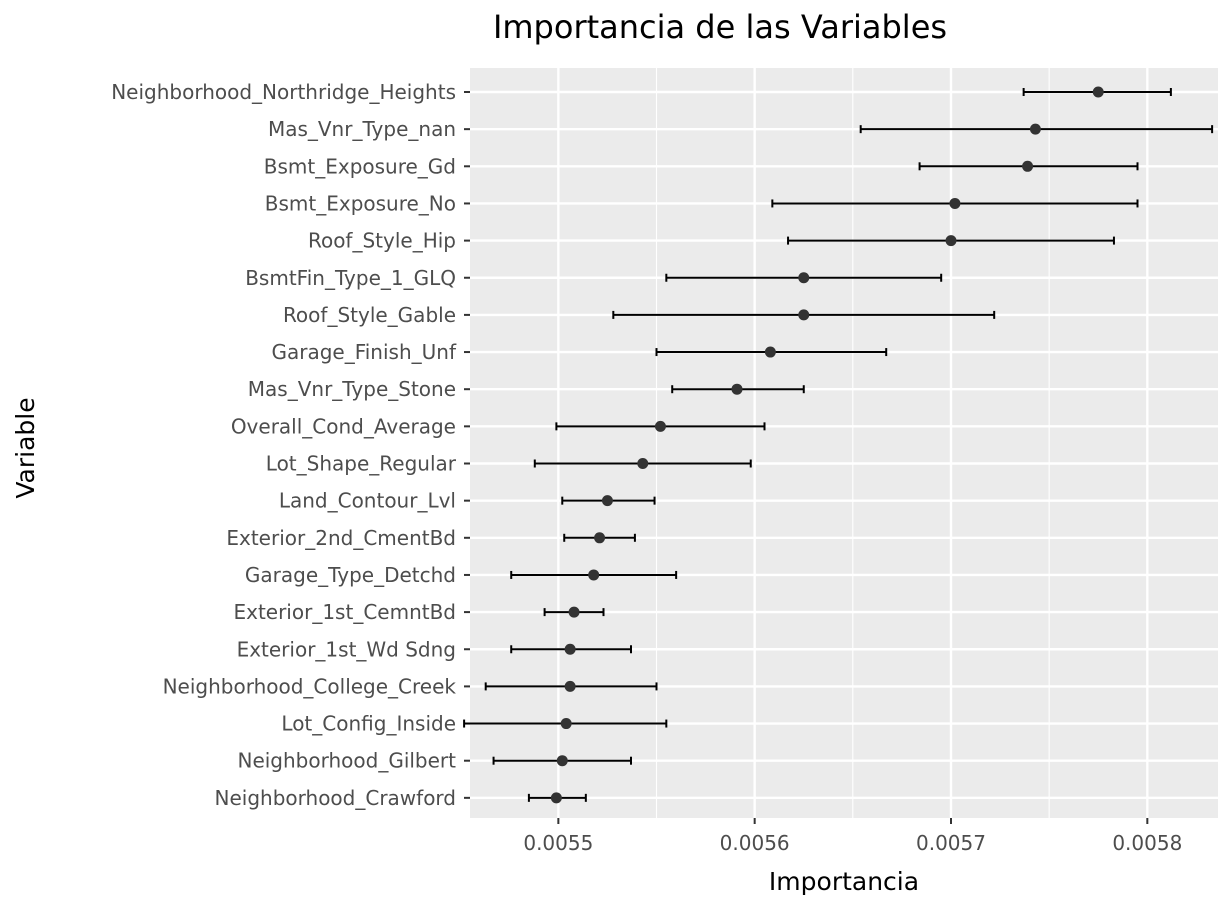 This screenshot has height=921, width=1228. What do you see at coordinates (283, 92) in the screenshot?
I see `y-tick-label: Neighborhood_Northridge_Heights` at bounding box center [283, 92].